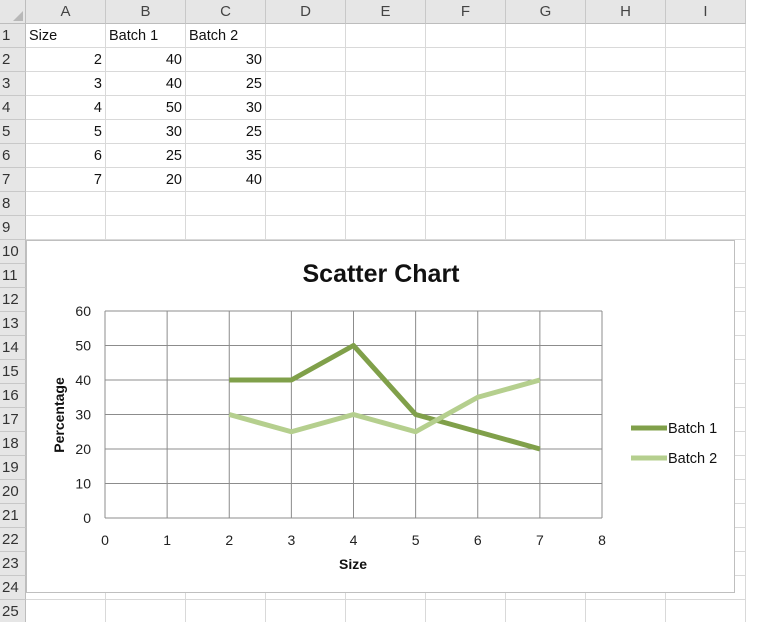  Describe the element at coordinates (386, 84) in the screenshot. I see `cell-e3` at that location.